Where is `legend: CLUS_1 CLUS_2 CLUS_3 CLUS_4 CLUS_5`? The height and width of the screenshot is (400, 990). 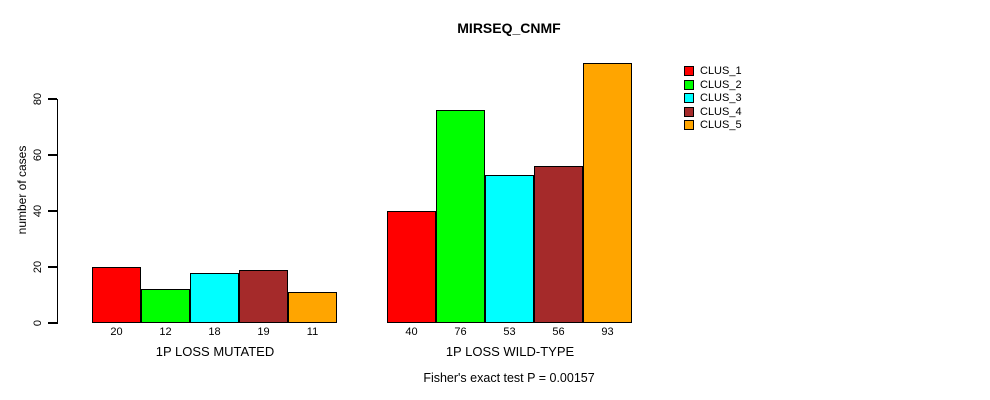 legend: CLUS_1 CLUS_2 CLUS_3 CLUS_4 CLUS_5 is located at coordinates (713, 98).